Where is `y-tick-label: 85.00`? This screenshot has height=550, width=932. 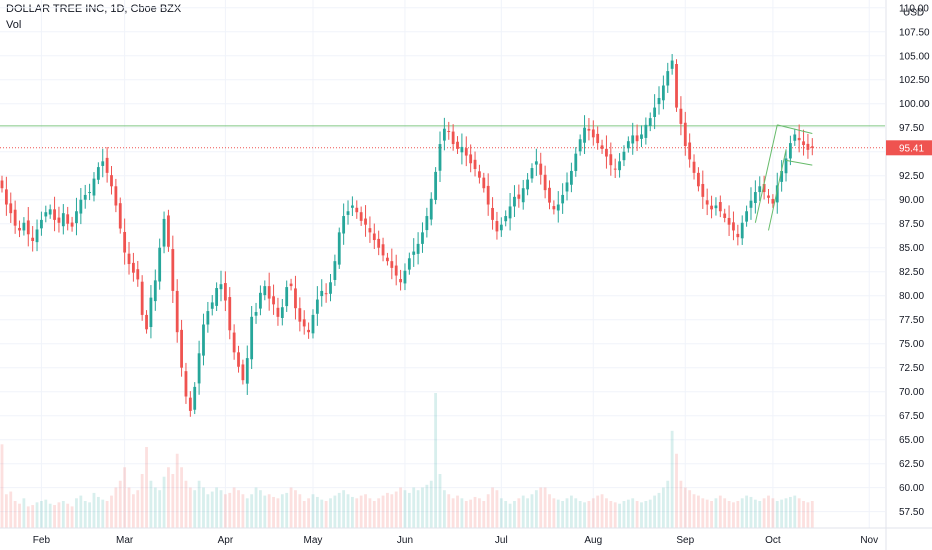 y-tick-label: 85.00 is located at coordinates (911, 248).